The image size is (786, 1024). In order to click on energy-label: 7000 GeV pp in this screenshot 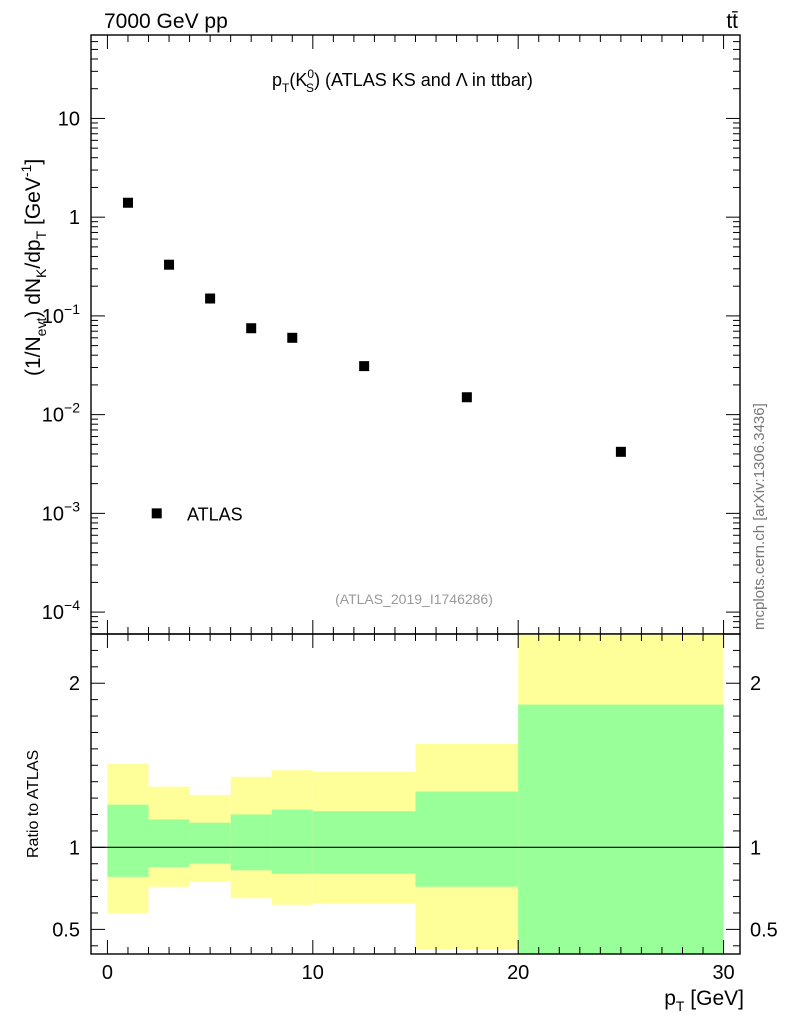, I will do `click(166, 21)`.